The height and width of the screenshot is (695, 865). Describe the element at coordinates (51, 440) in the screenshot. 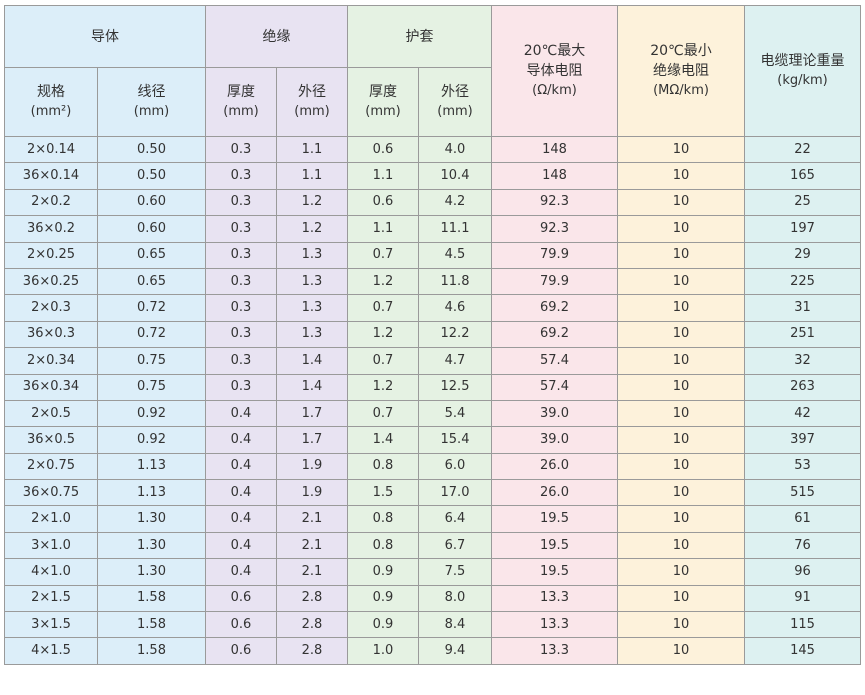

I see `cell-spec: 36×0.5` at that location.